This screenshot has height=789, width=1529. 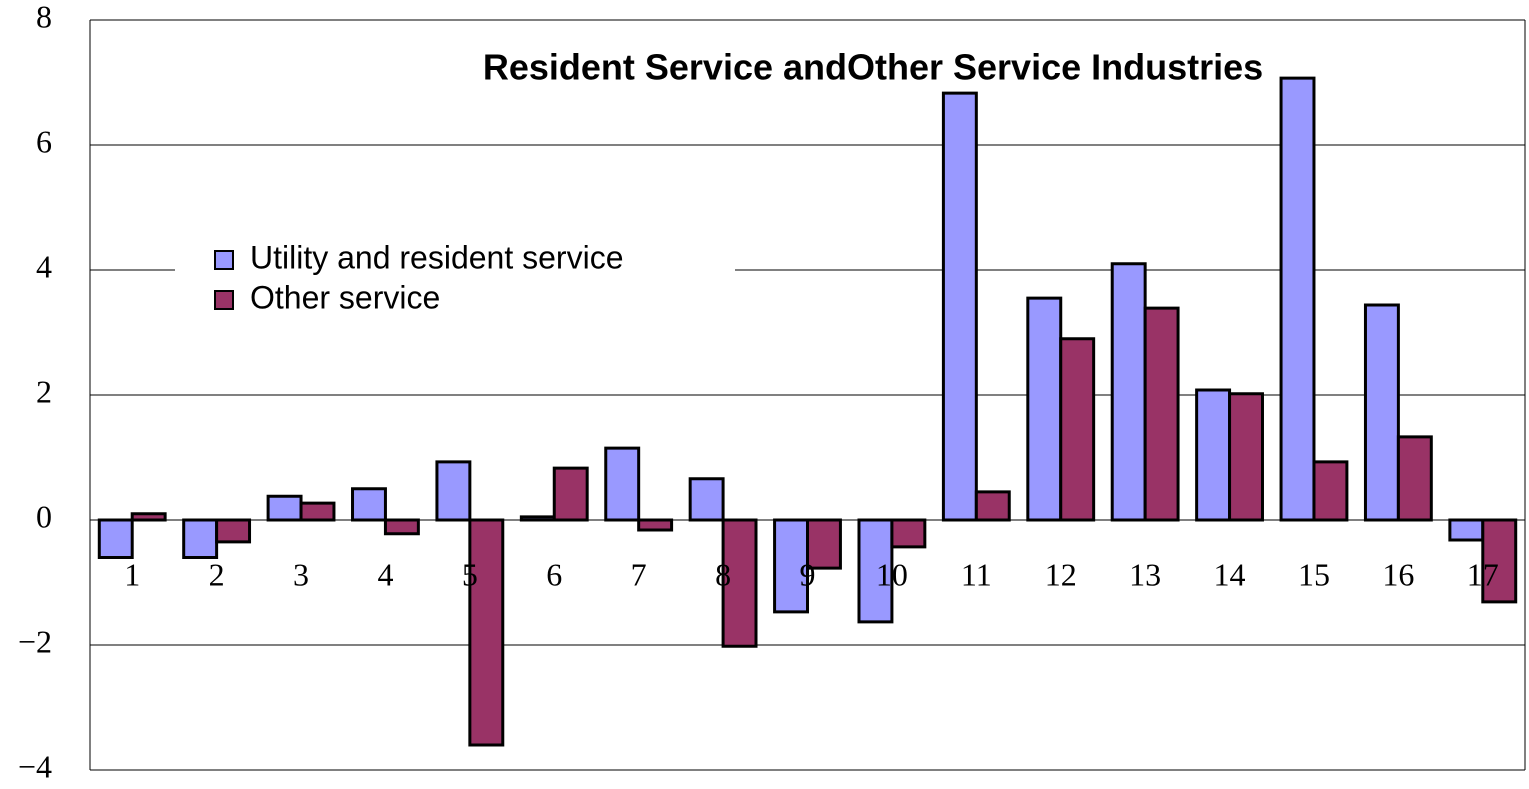 I want to click on x-tick-label: 10, so click(x=892, y=574).